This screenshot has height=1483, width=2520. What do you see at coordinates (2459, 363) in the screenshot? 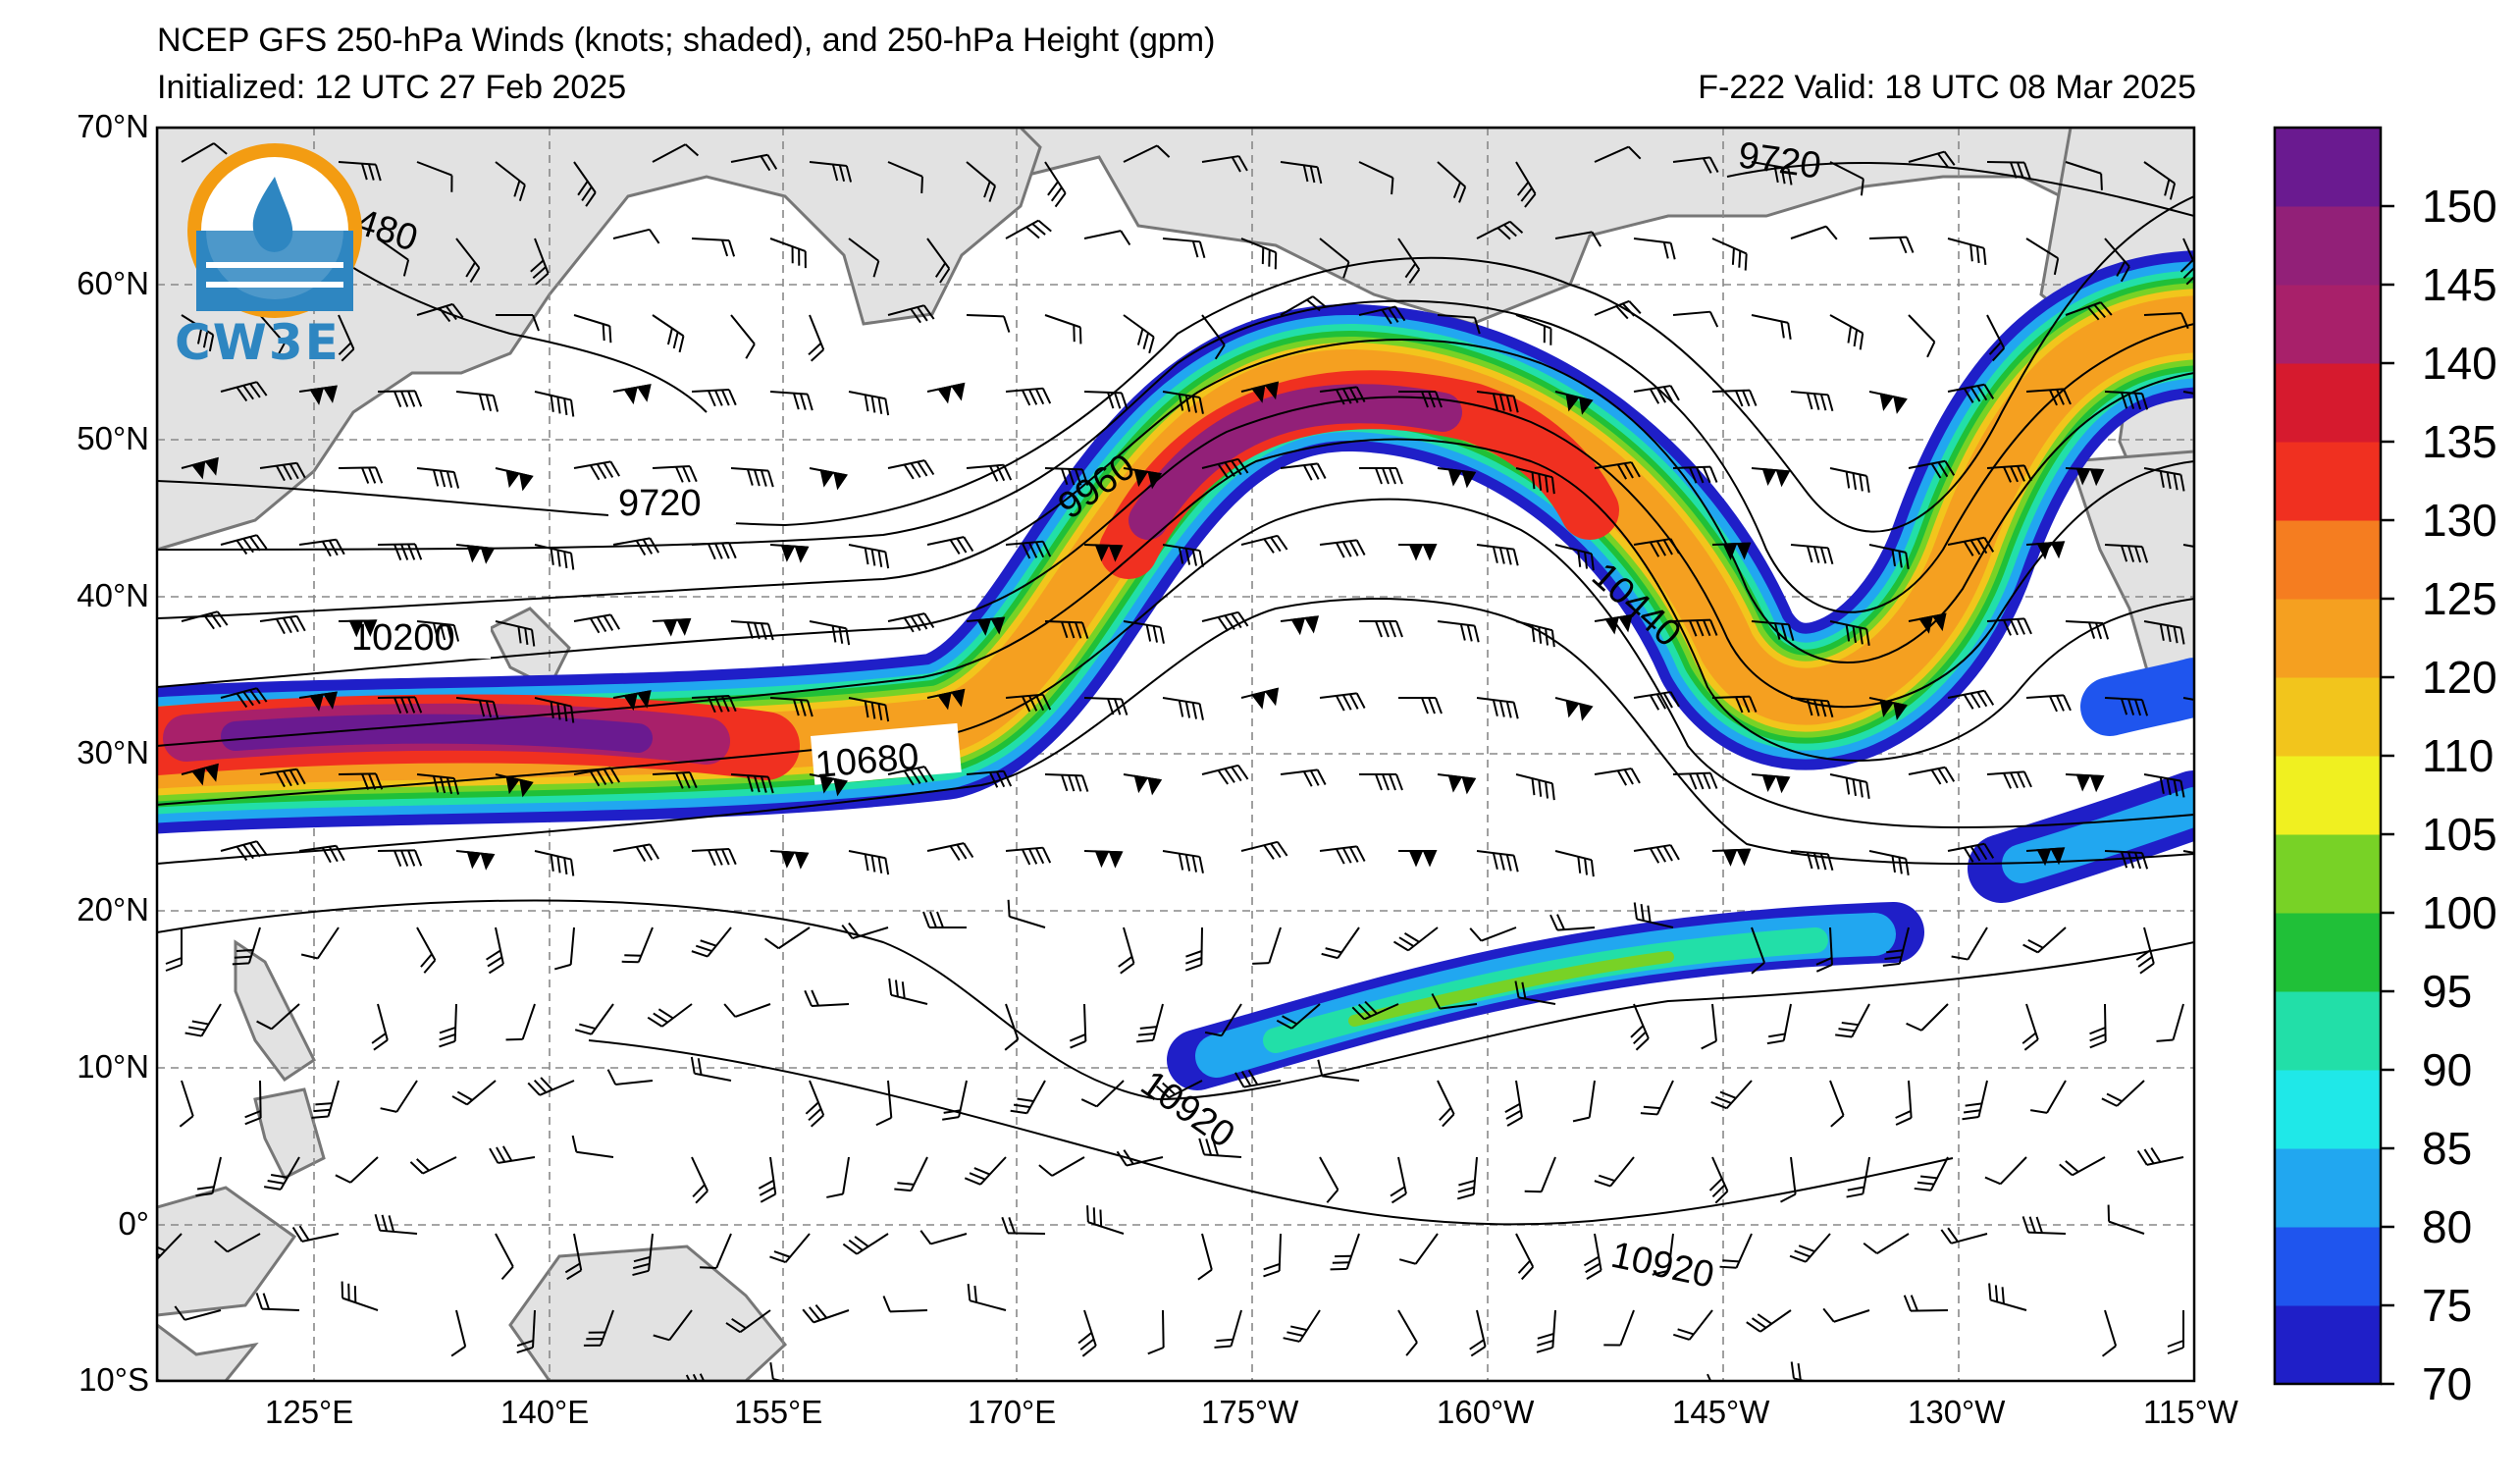
I see `colorbar-label: 140` at bounding box center [2459, 363].